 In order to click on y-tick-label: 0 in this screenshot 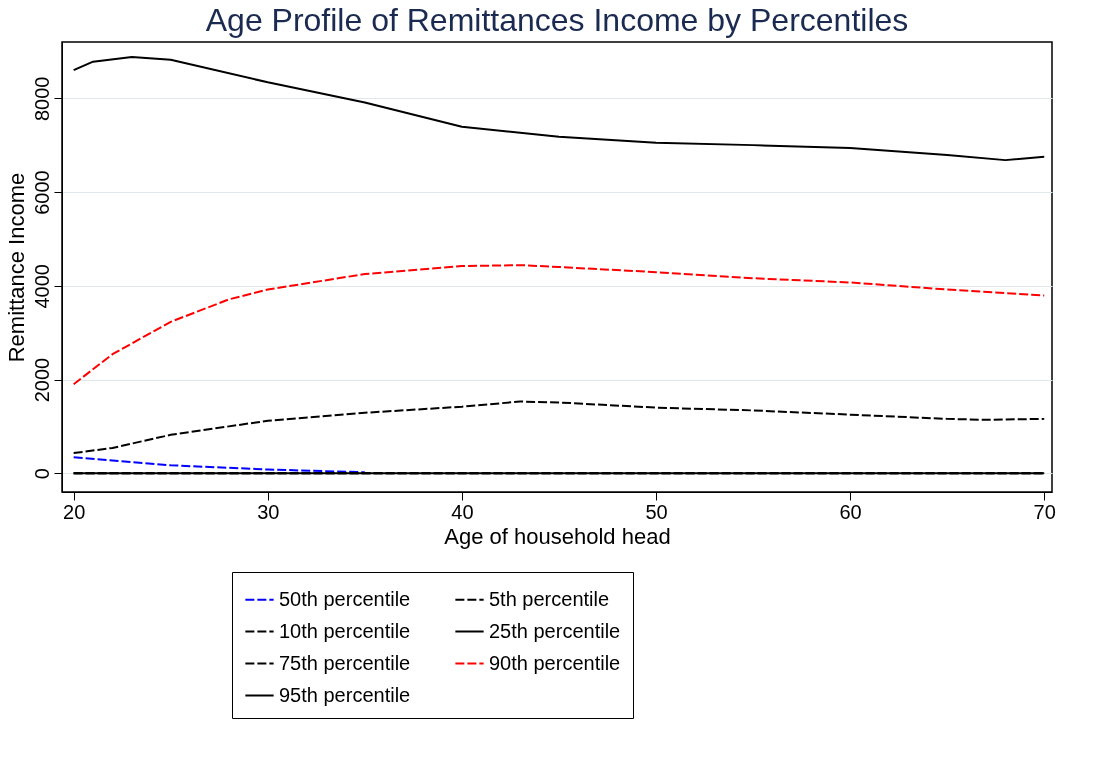, I will do `click(41, 474)`.